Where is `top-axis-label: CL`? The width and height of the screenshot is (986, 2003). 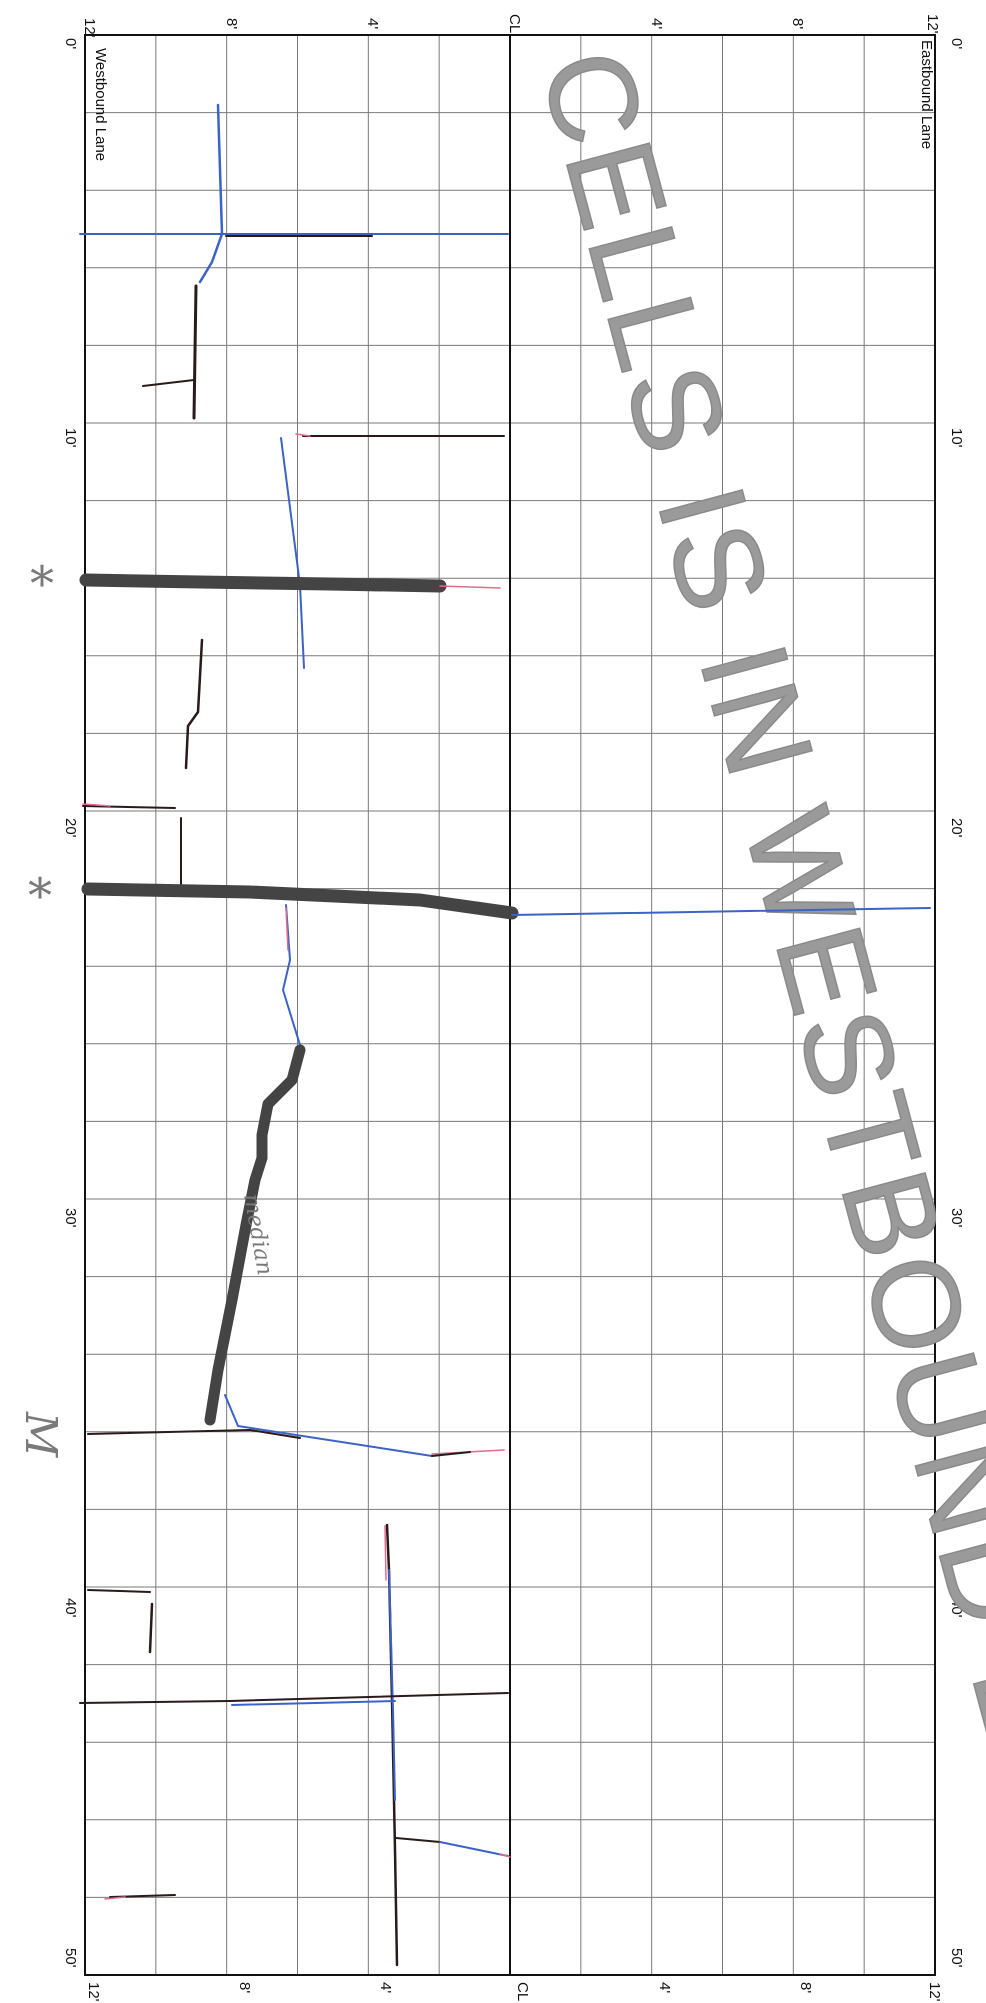 top-axis-label: CL is located at coordinates (514, 23).